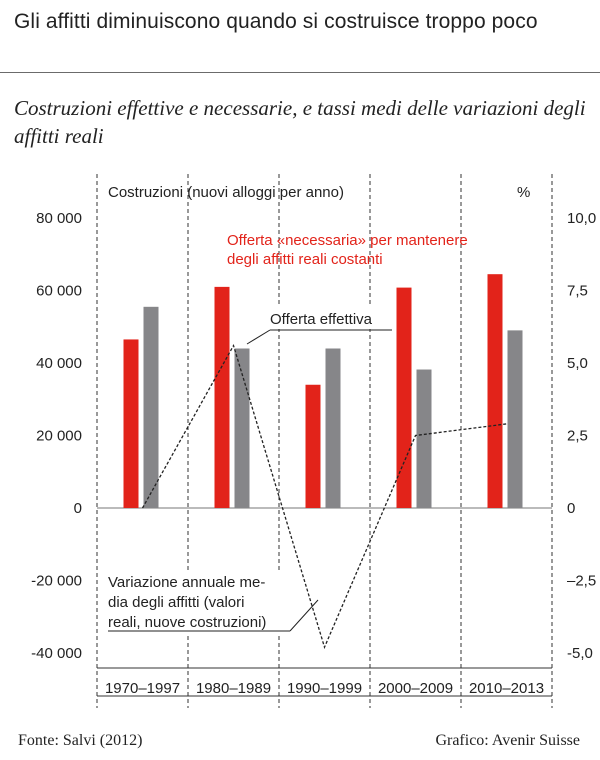  Describe the element at coordinates (506, 688) in the screenshot. I see `category-label: 2010–2013` at that location.